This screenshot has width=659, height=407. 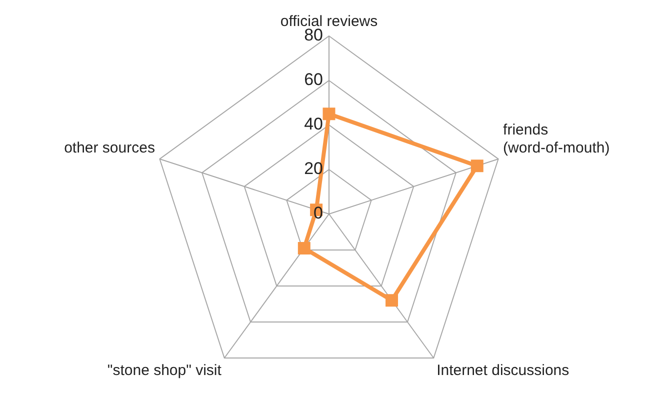 I want to click on spoke-label: other sources, so click(x=109, y=148).